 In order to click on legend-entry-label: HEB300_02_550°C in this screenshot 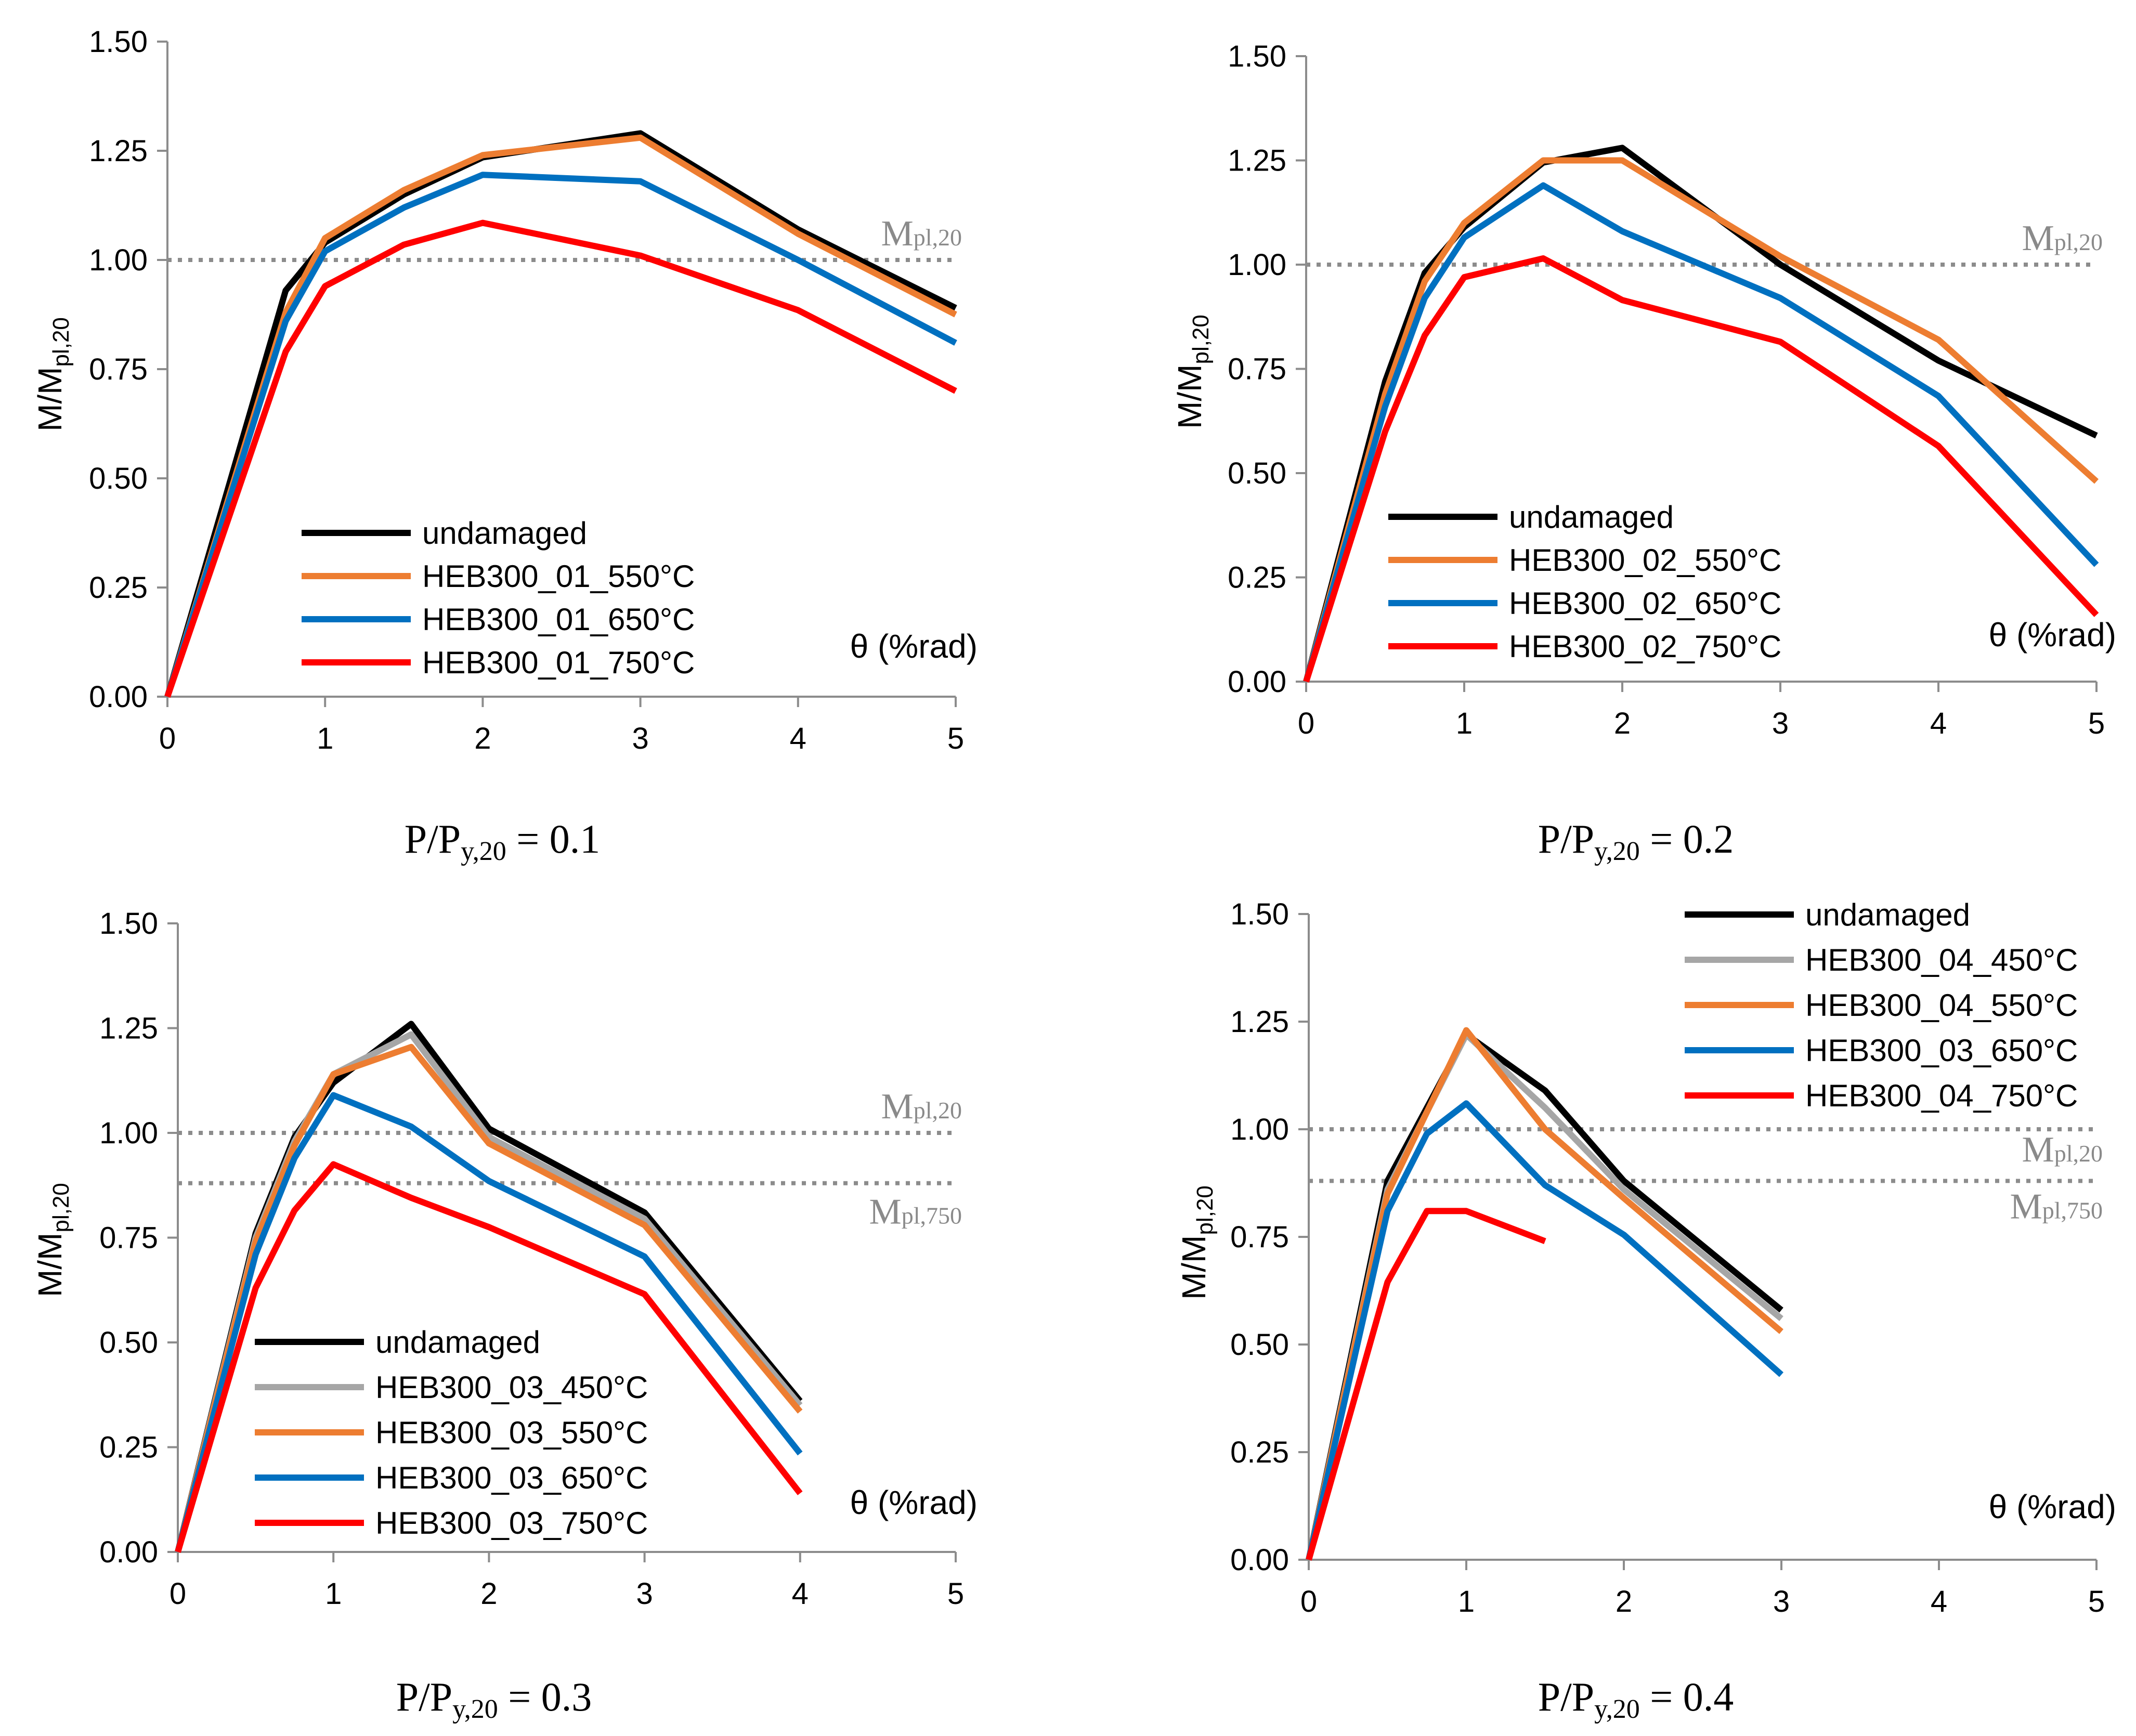, I will do `click(1645, 560)`.